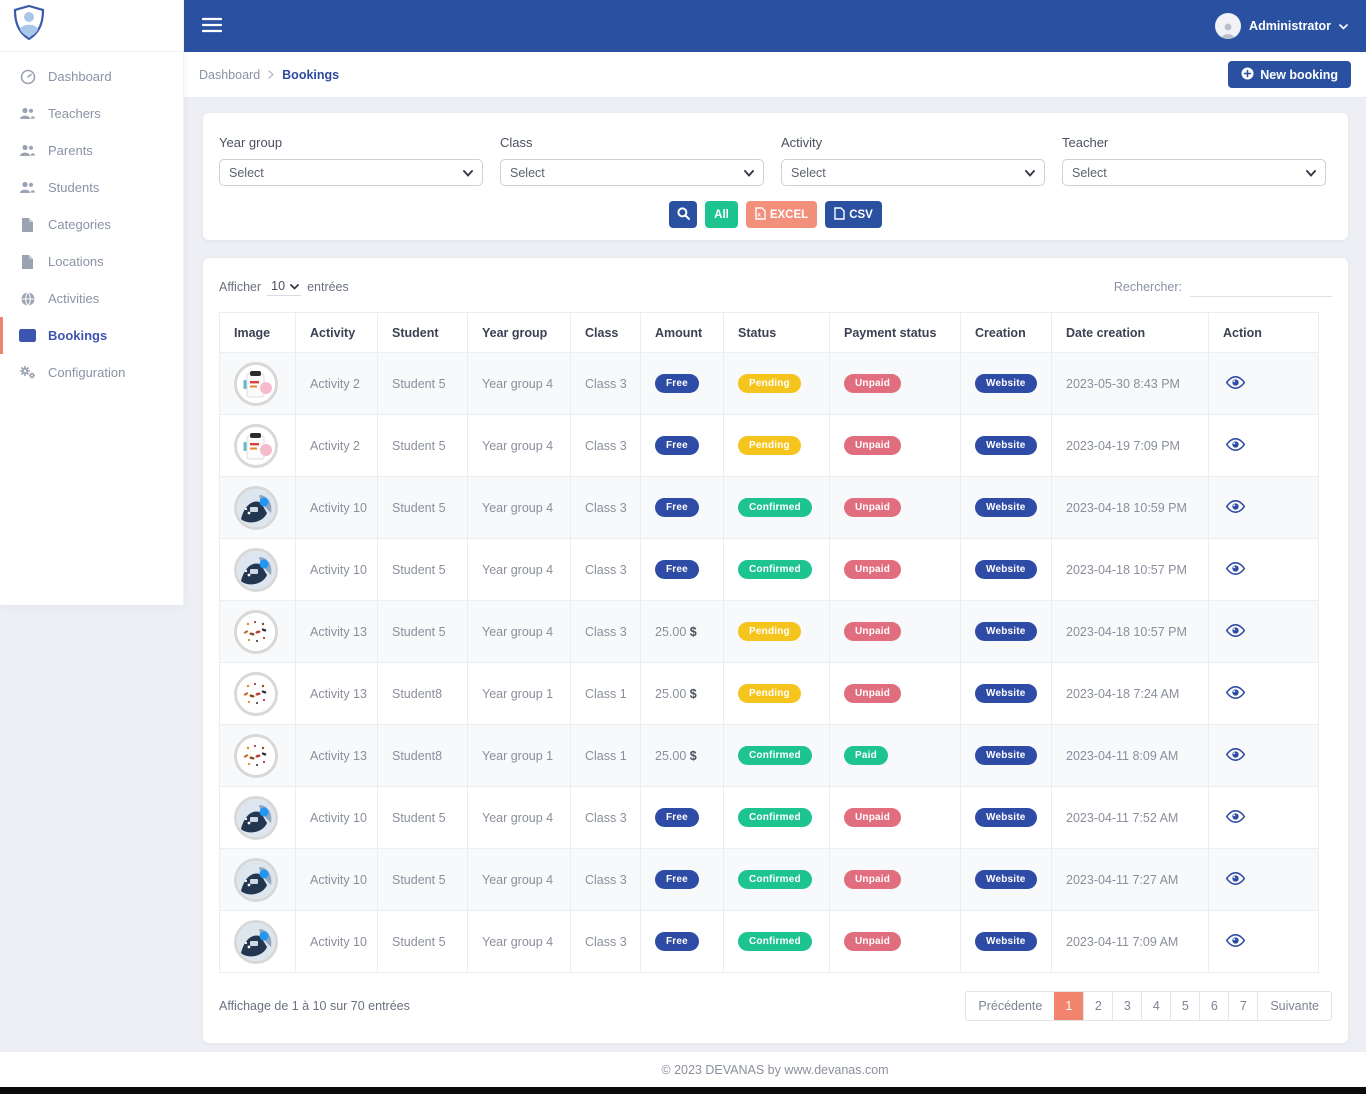  I want to click on chevron-down-icon, so click(468, 173).